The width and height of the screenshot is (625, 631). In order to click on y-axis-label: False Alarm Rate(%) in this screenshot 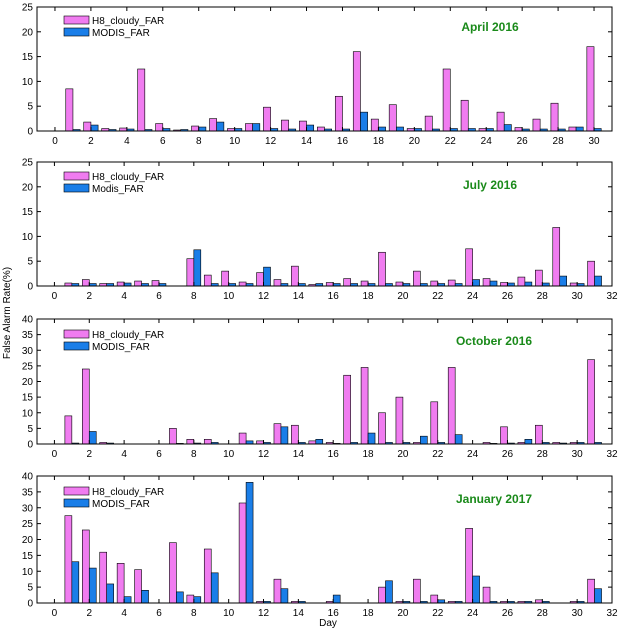, I will do `click(7, 313)`.